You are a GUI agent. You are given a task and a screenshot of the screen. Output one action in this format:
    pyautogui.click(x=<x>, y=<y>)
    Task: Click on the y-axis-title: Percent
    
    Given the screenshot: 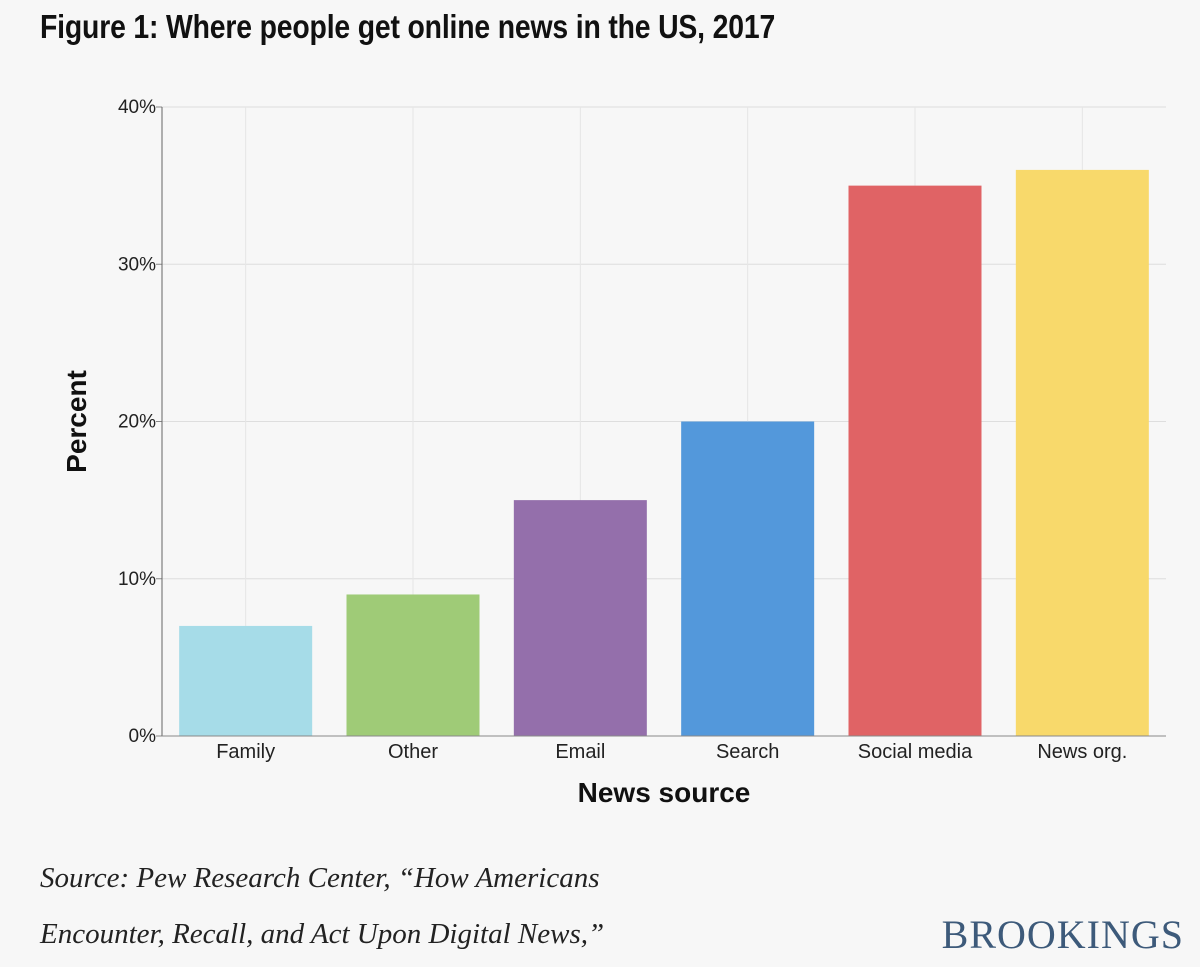 What is the action you would take?
    pyautogui.click(x=76, y=421)
    